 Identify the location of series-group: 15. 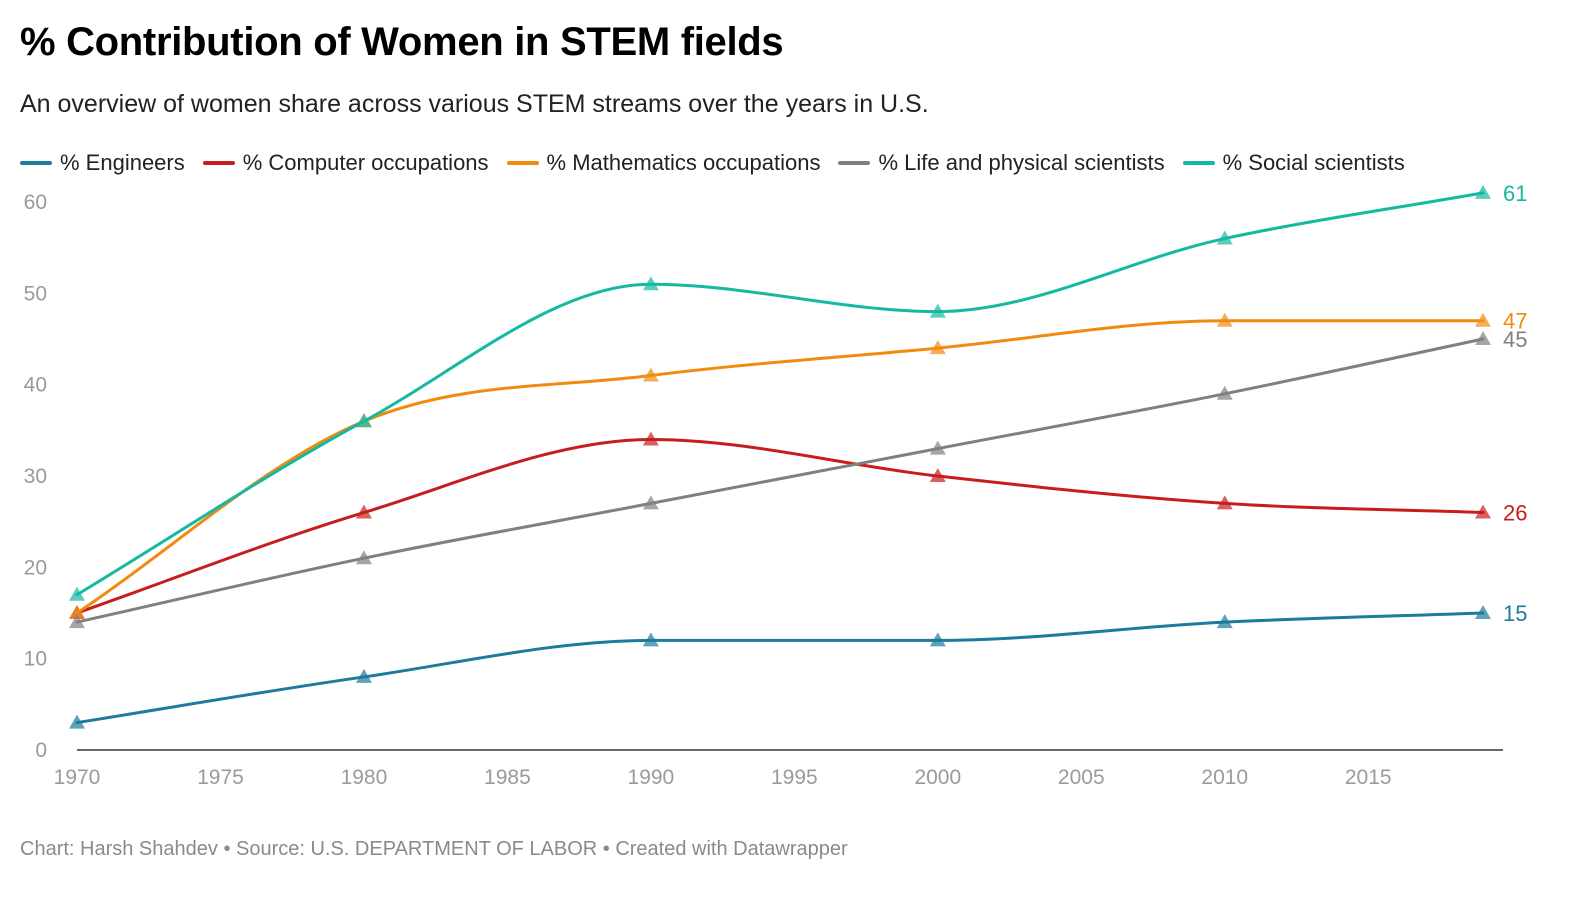
(798, 665).